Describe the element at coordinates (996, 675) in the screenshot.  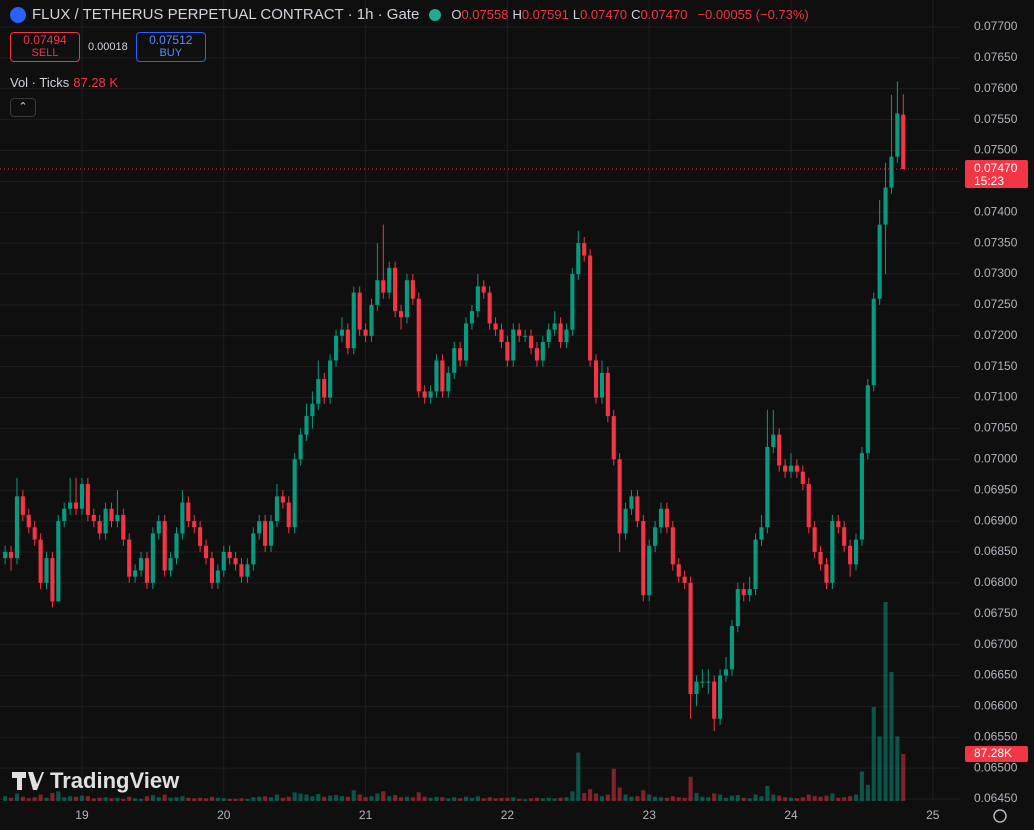
I see `y-tick-label: 0.06650` at that location.